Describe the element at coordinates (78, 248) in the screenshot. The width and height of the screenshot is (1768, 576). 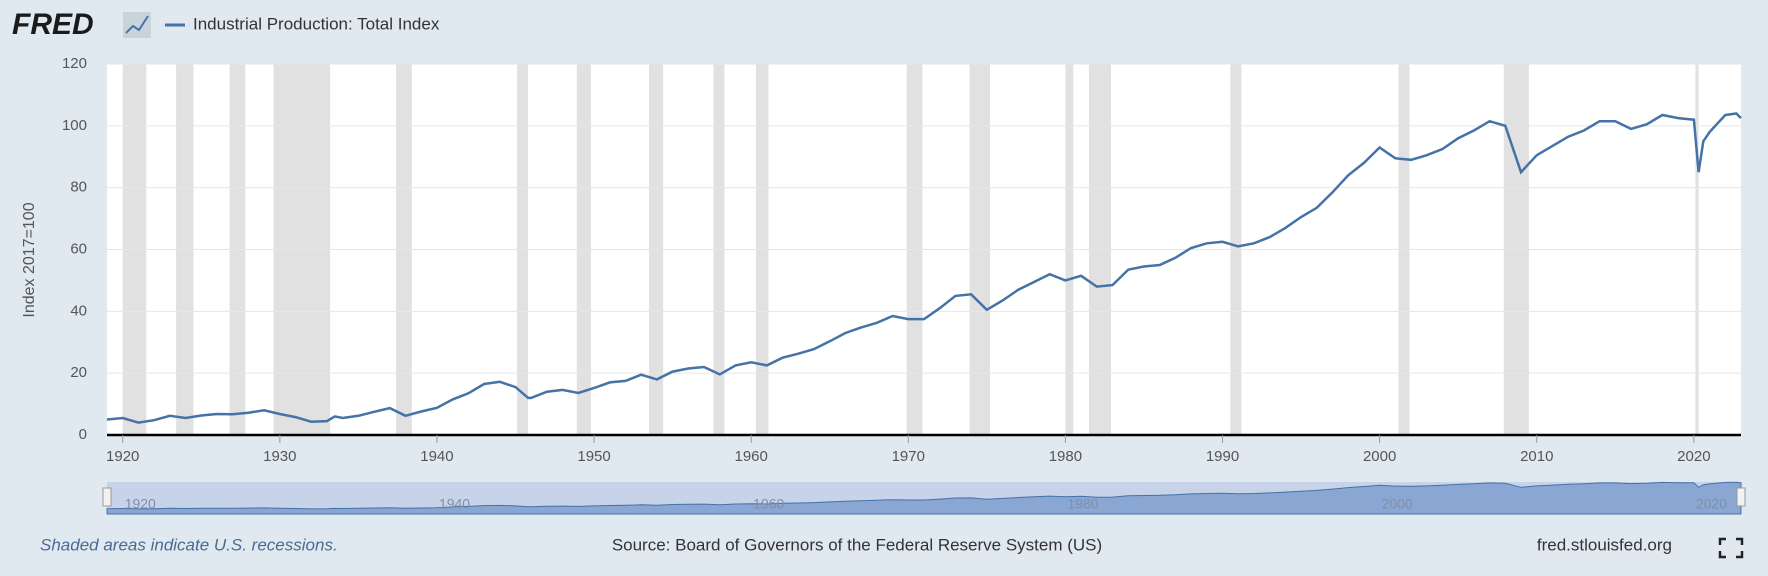
I see `y-tick-label: 60` at that location.